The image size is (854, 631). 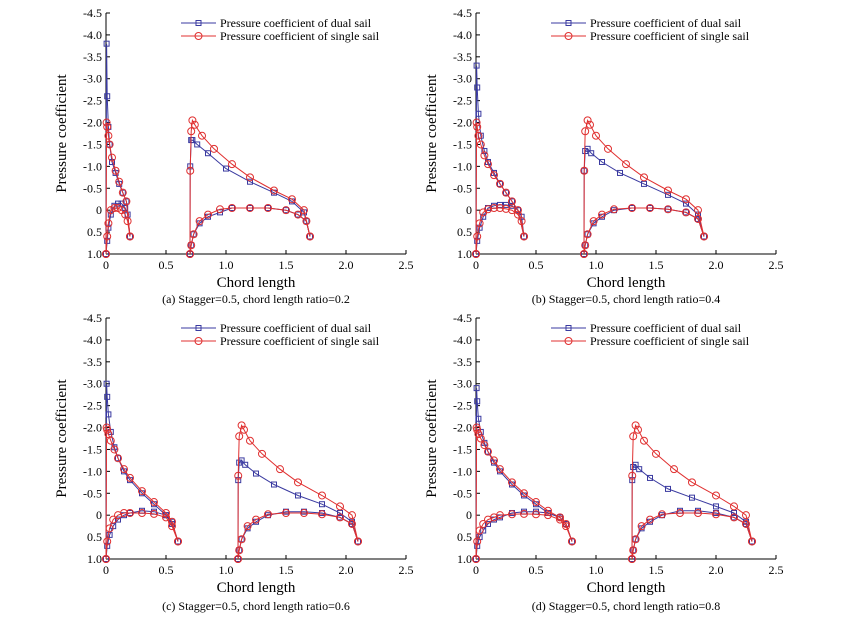 I want to click on y-tick-label: -4.5, so click(x=92, y=13).